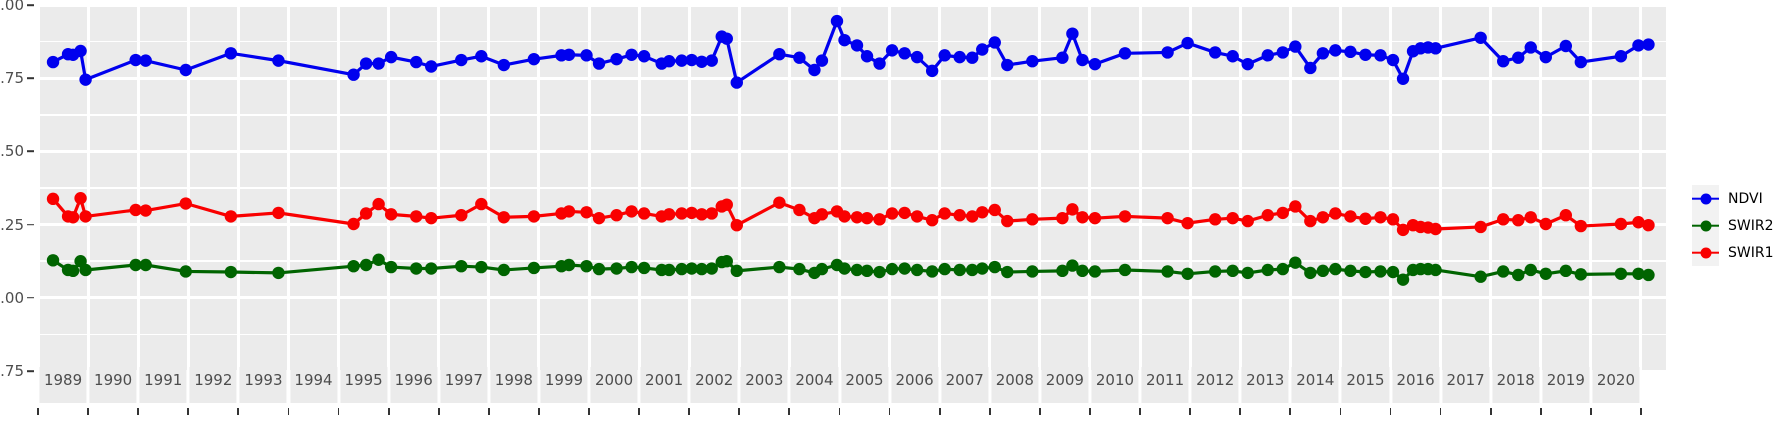 The height and width of the screenshot is (442, 1773). What do you see at coordinates (964, 380) in the screenshot?
I see `x-tick-label: 2007` at bounding box center [964, 380].